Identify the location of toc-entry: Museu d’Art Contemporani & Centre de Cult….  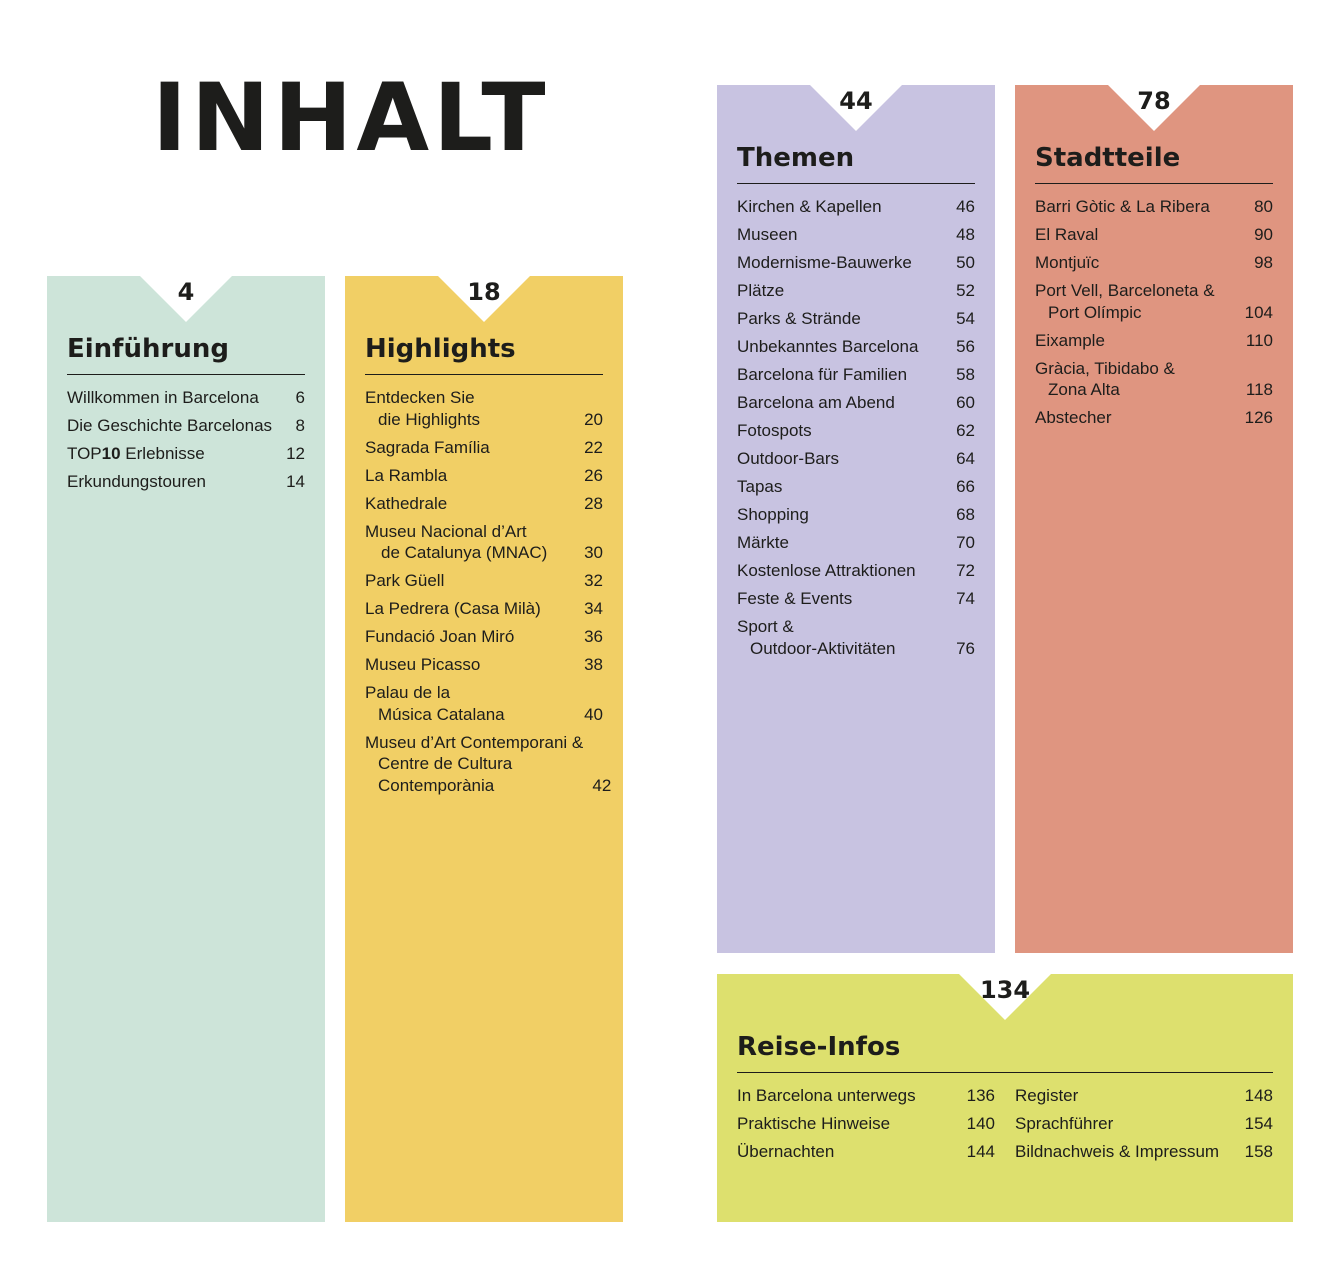
(488, 763).